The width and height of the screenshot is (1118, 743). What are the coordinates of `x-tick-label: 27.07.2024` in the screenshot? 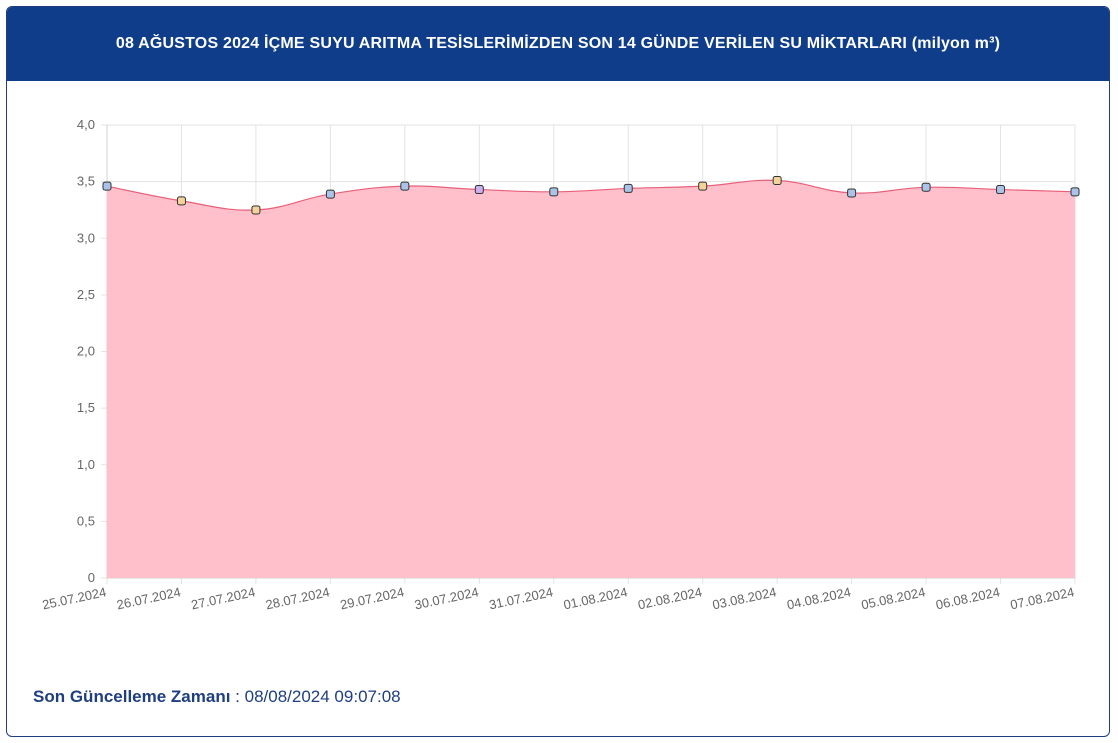 It's located at (223, 598).